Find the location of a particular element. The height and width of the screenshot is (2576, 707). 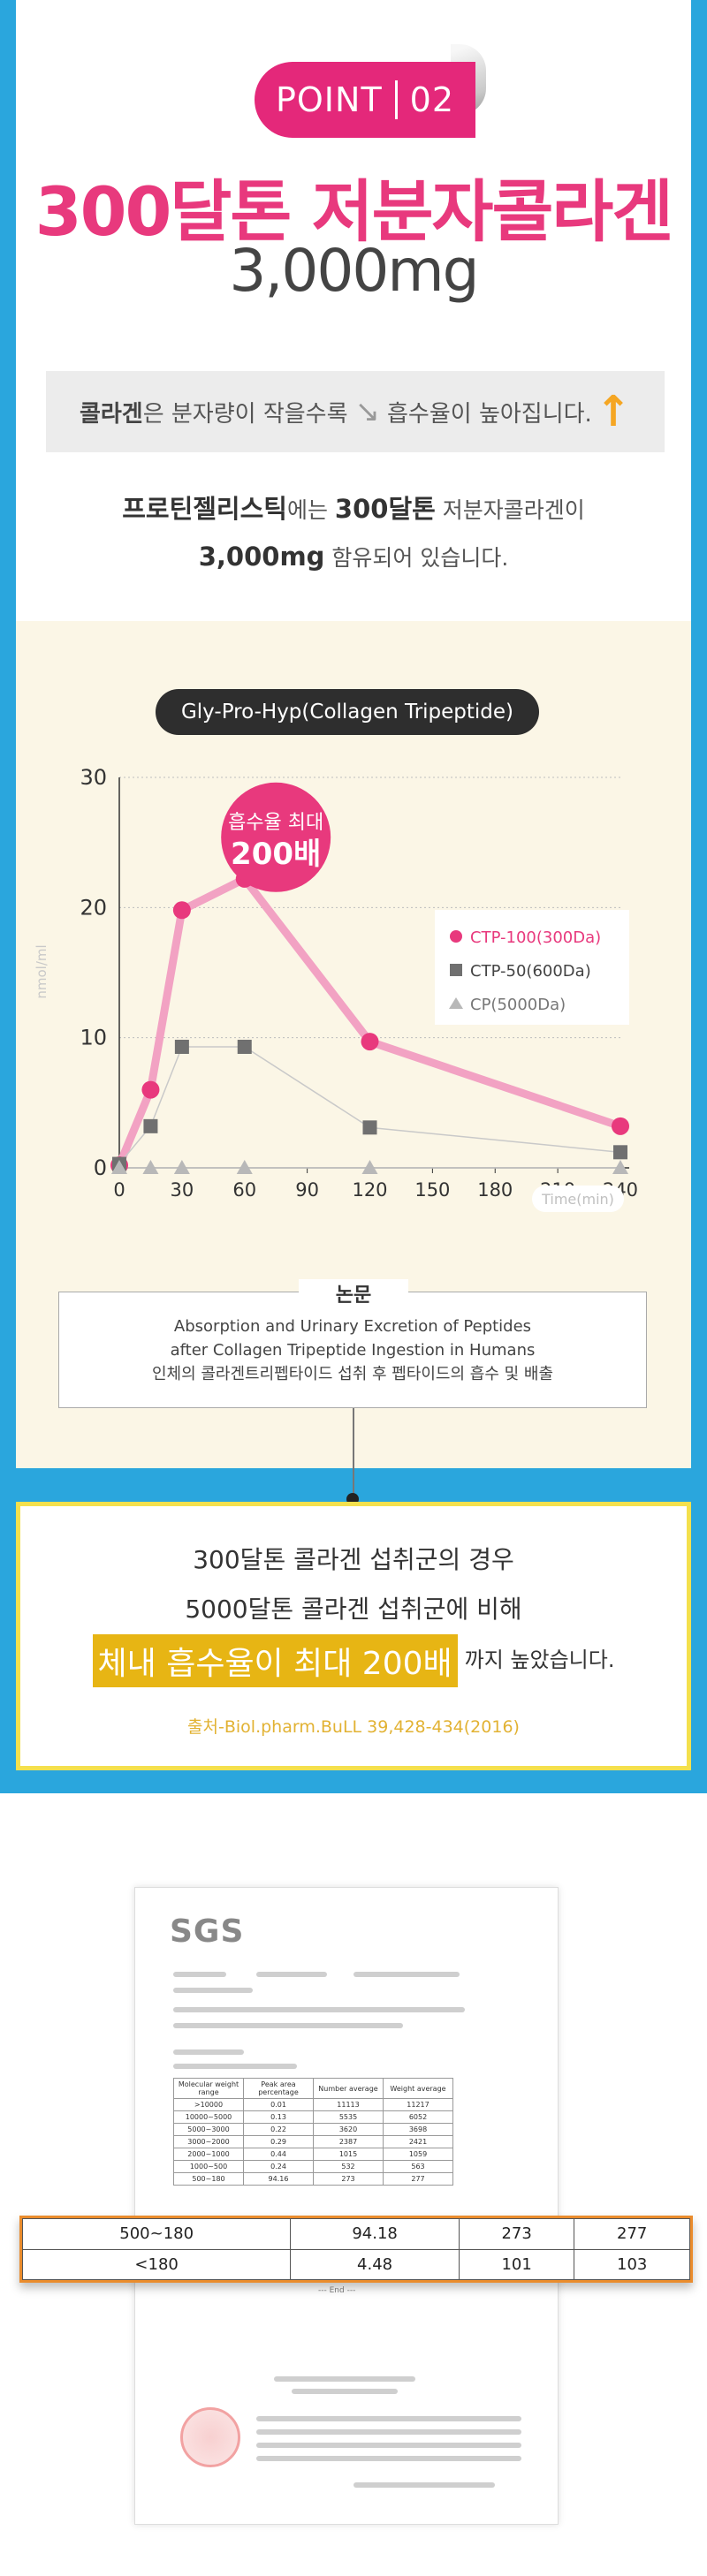

mini-table-cell: 0.44 is located at coordinates (278, 2155).